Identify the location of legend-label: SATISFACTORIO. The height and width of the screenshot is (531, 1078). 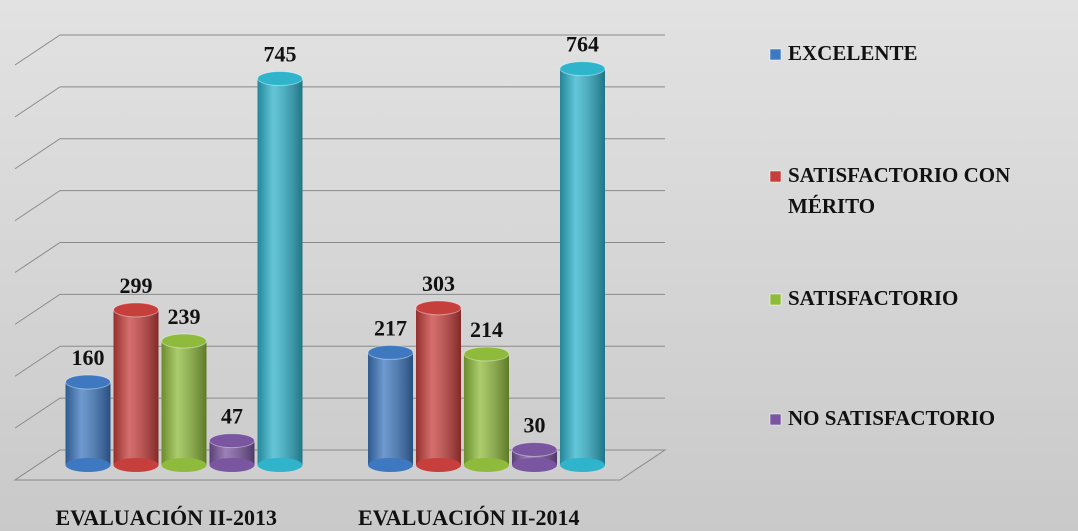
(873, 298).